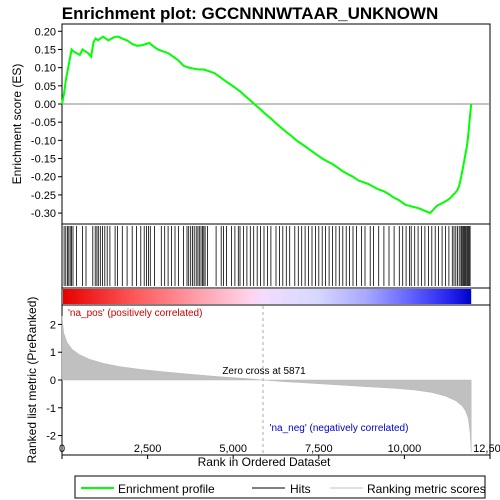 This screenshot has height=500, width=500. What do you see at coordinates (17, 124) in the screenshot?
I see `es-y-axis-label: Enrichment score (ES)` at bounding box center [17, 124].